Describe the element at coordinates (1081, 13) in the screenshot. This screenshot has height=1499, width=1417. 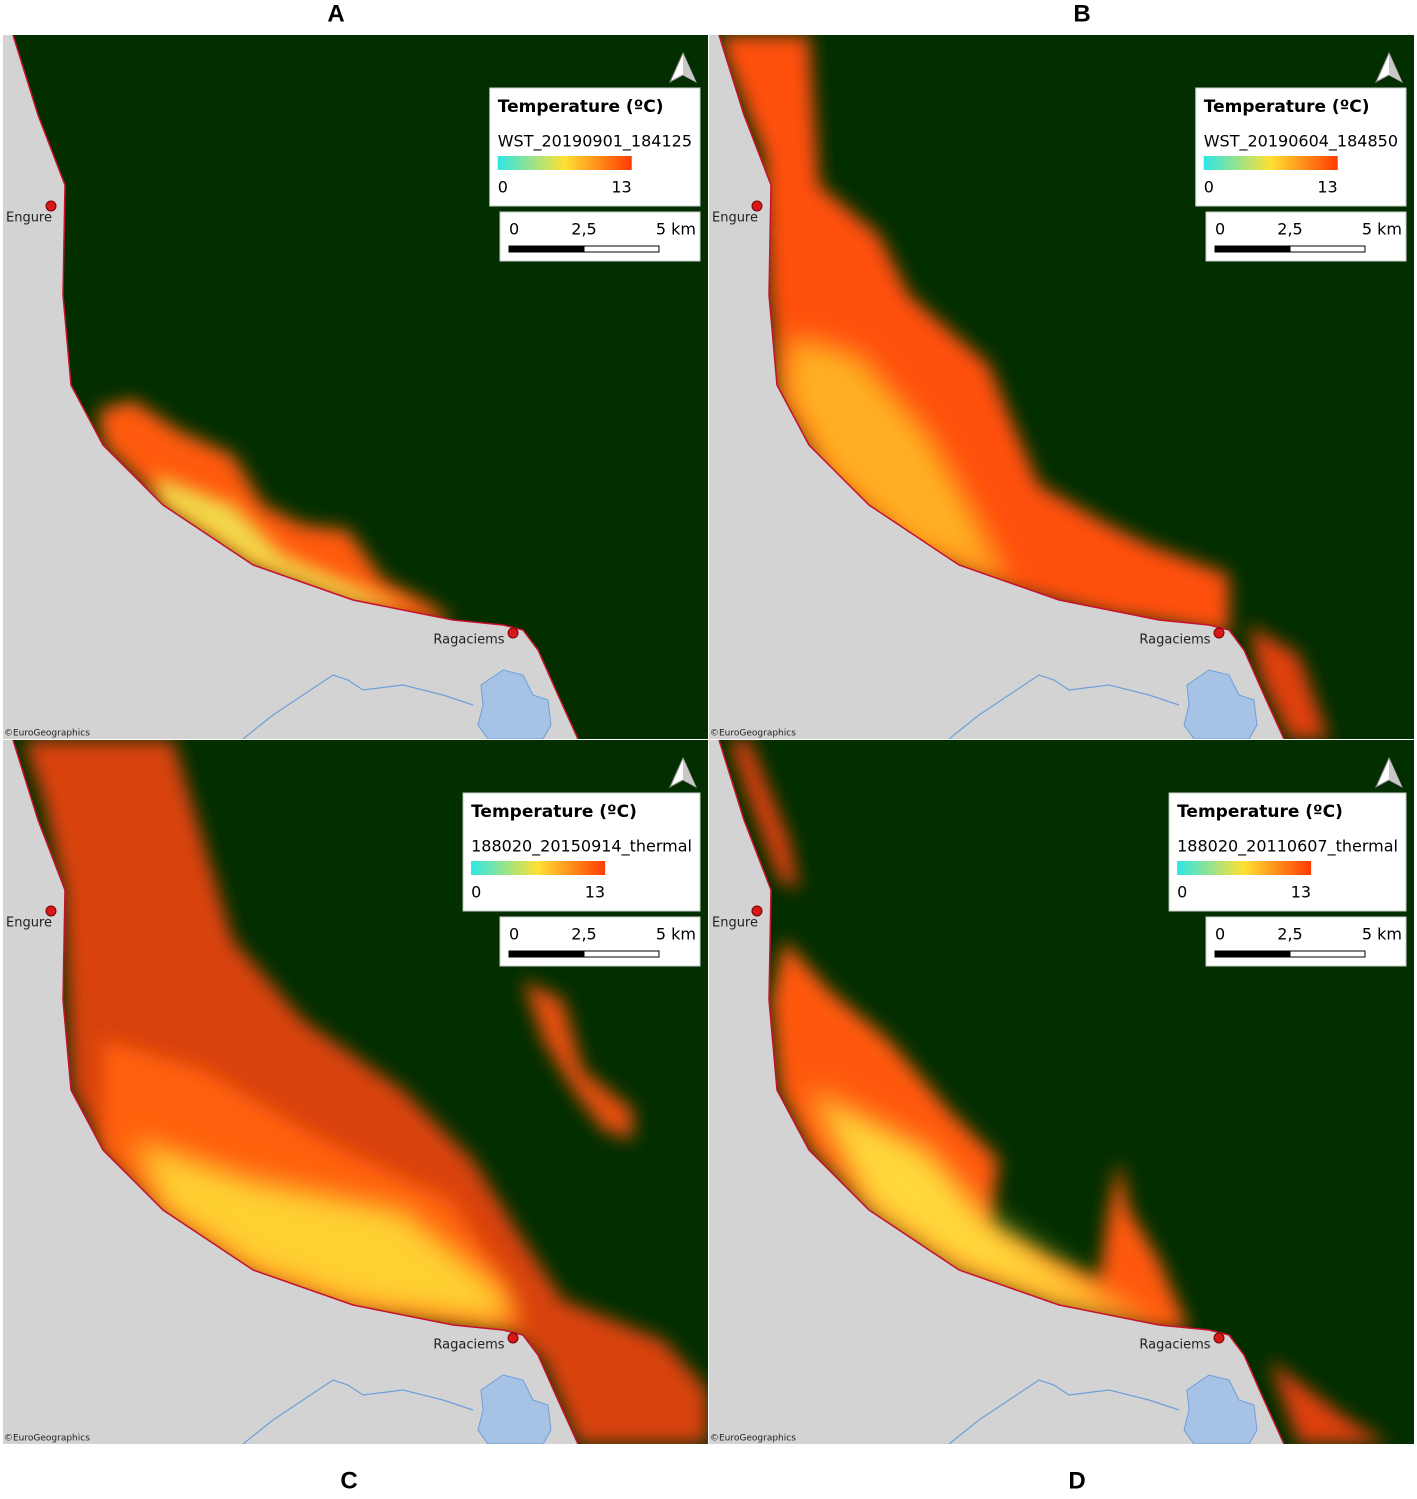
I see `panel-label: B` at that location.